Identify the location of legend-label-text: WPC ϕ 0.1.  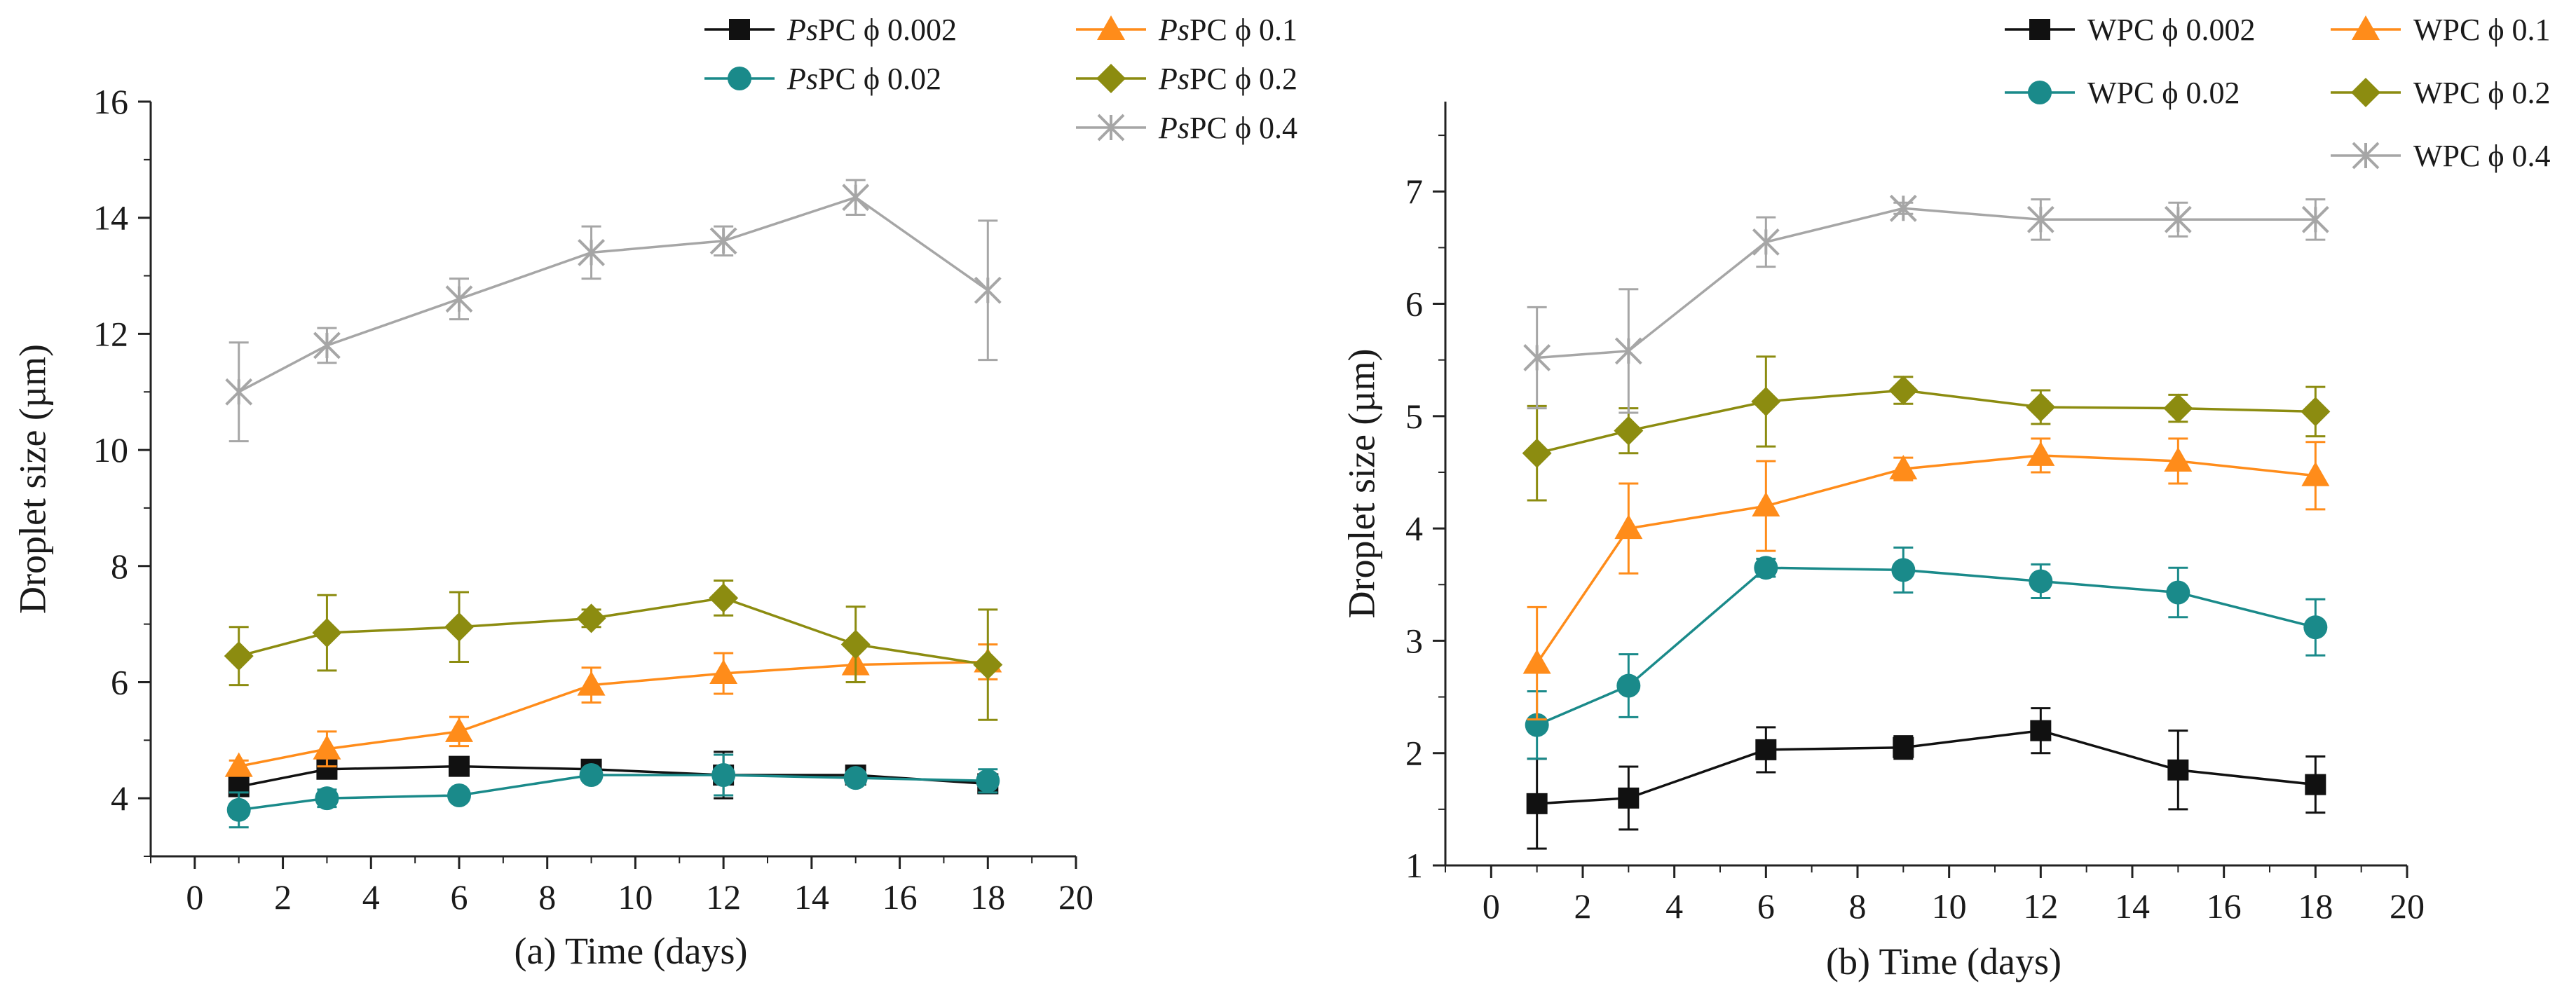
(2482, 30).